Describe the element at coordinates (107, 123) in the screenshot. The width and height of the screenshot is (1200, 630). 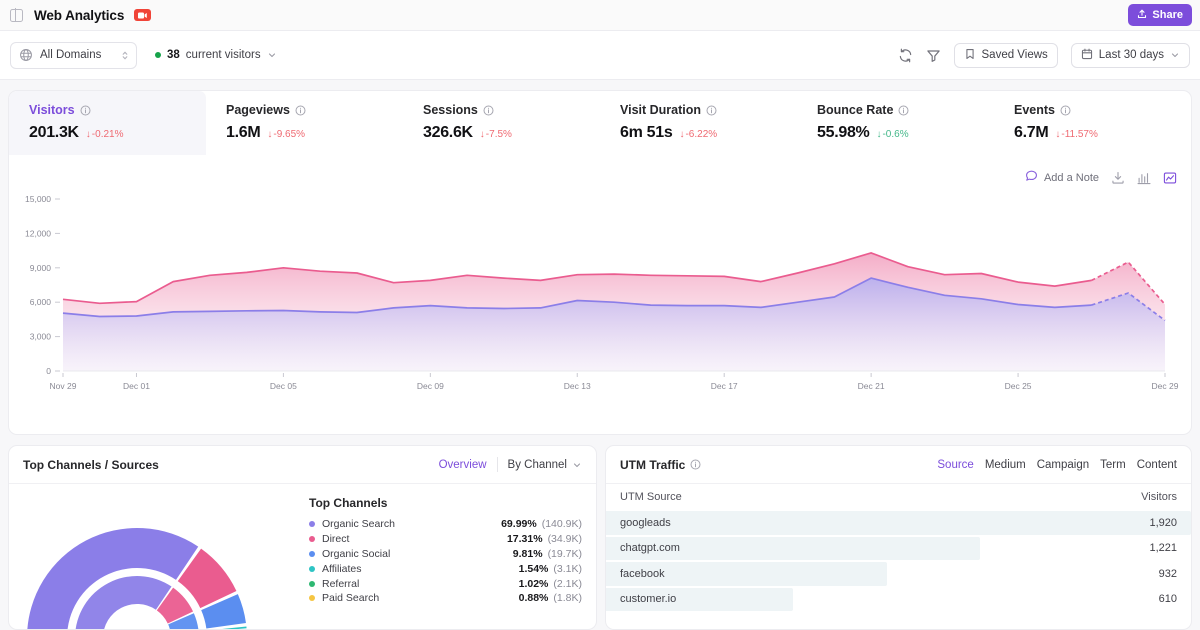
I see `kpi-visitors: Visitors 201.3K ↓ -0.21%` at that location.